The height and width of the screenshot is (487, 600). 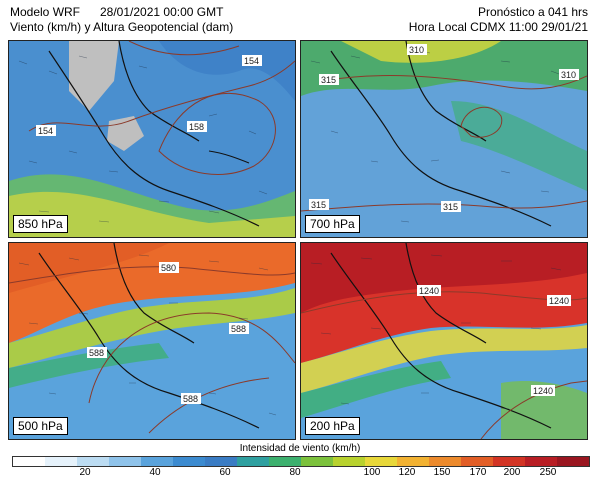 I want to click on terrain-mask, so click(x=94, y=76).